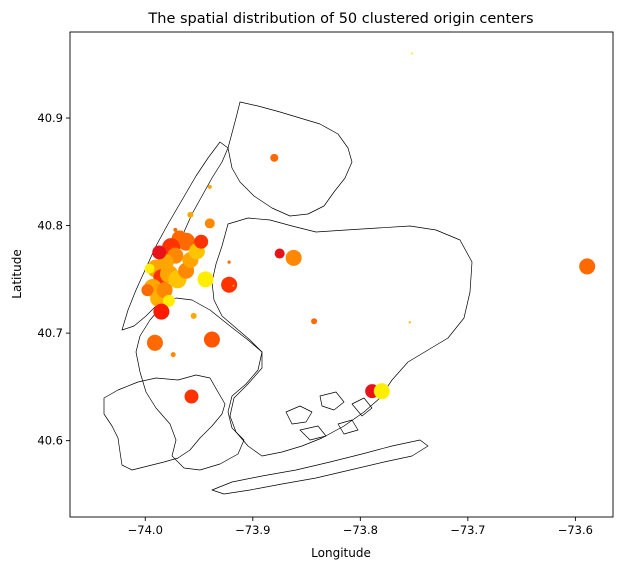  Describe the element at coordinates (50, 441) in the screenshot. I see `y-tick-label: 40.6` at that location.